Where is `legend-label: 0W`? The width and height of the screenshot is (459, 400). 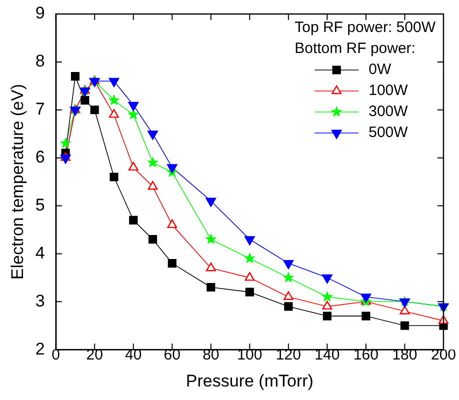
legend-label: 0W is located at coordinates (380, 69).